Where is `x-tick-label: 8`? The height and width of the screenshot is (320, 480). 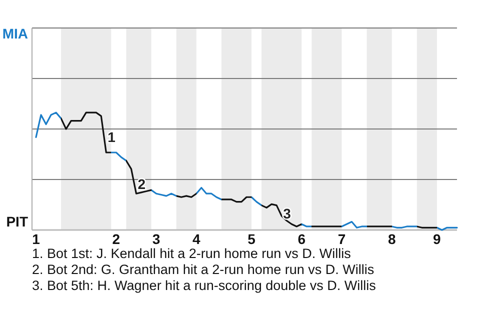 x-tick-label: 8 is located at coordinates (392, 239).